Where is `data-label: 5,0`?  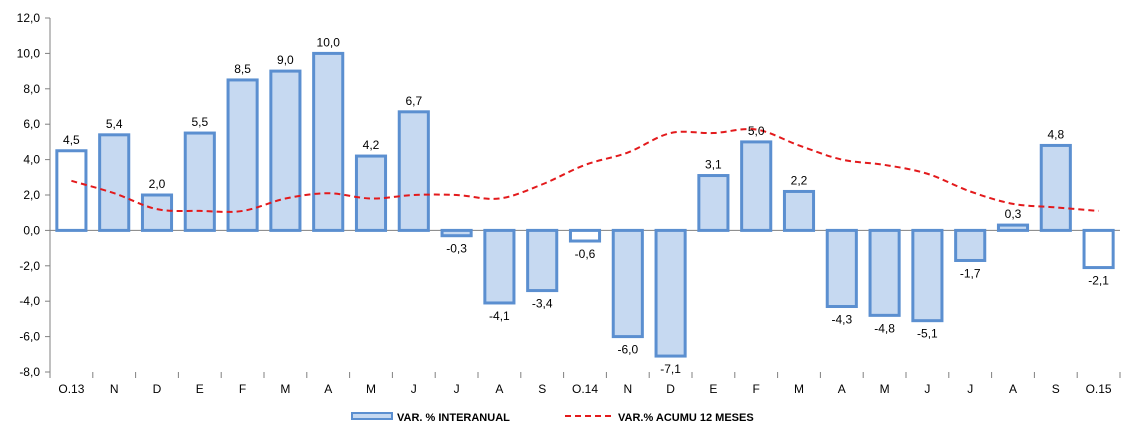 data-label: 5,0 is located at coordinates (756, 131).